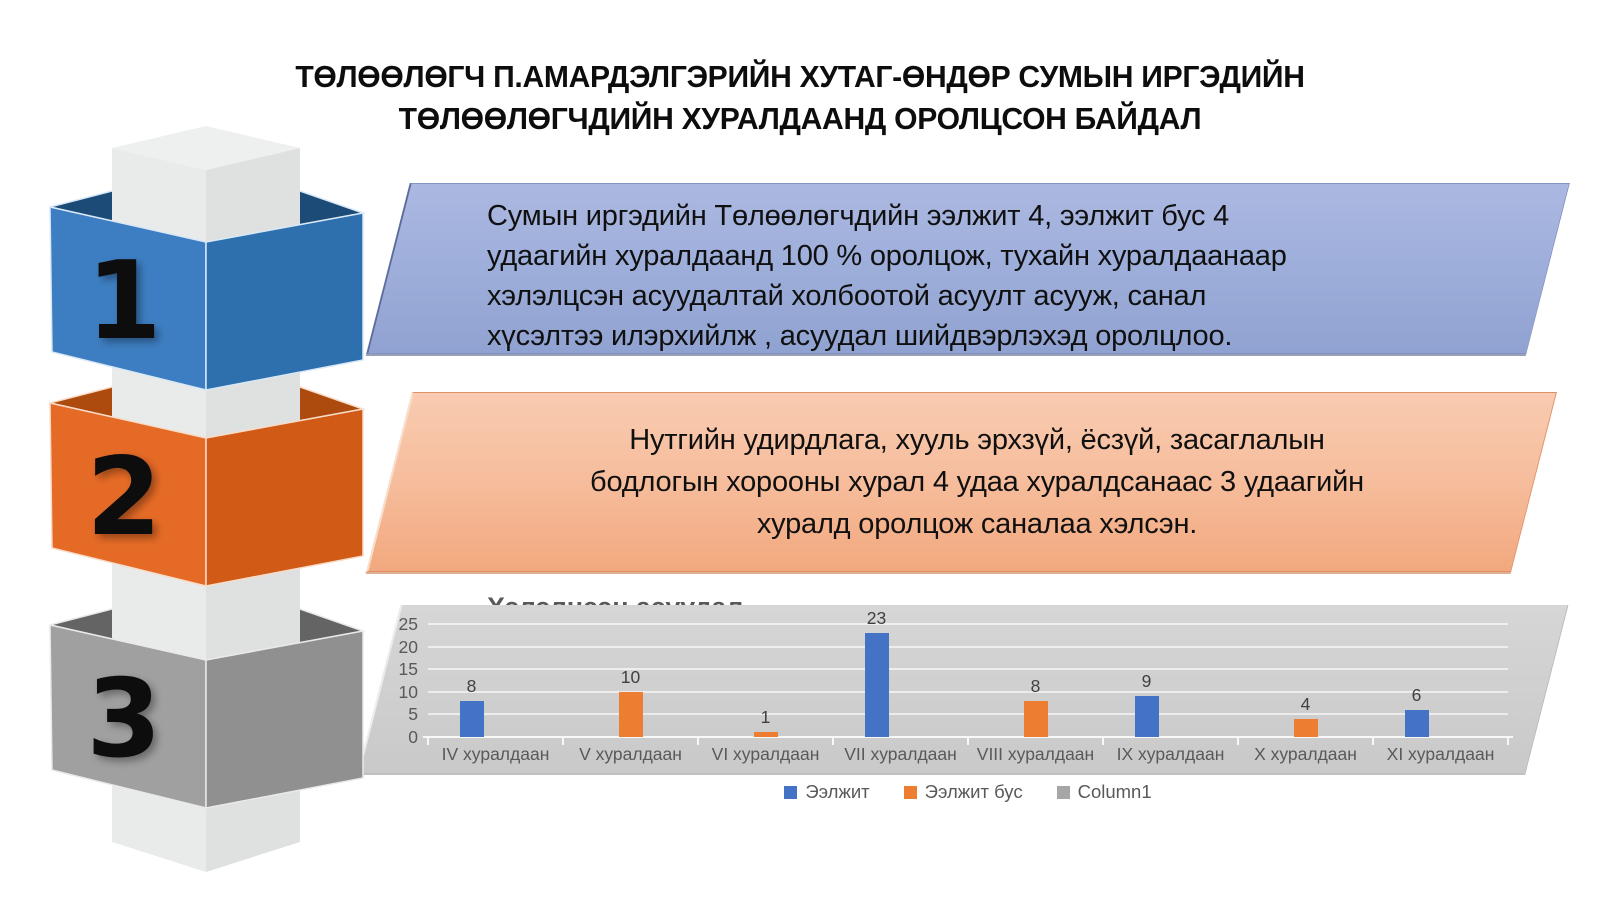 The image size is (1600, 900). Describe the element at coordinates (123, 497) in the screenshot. I see `block2-number: 2` at that location.